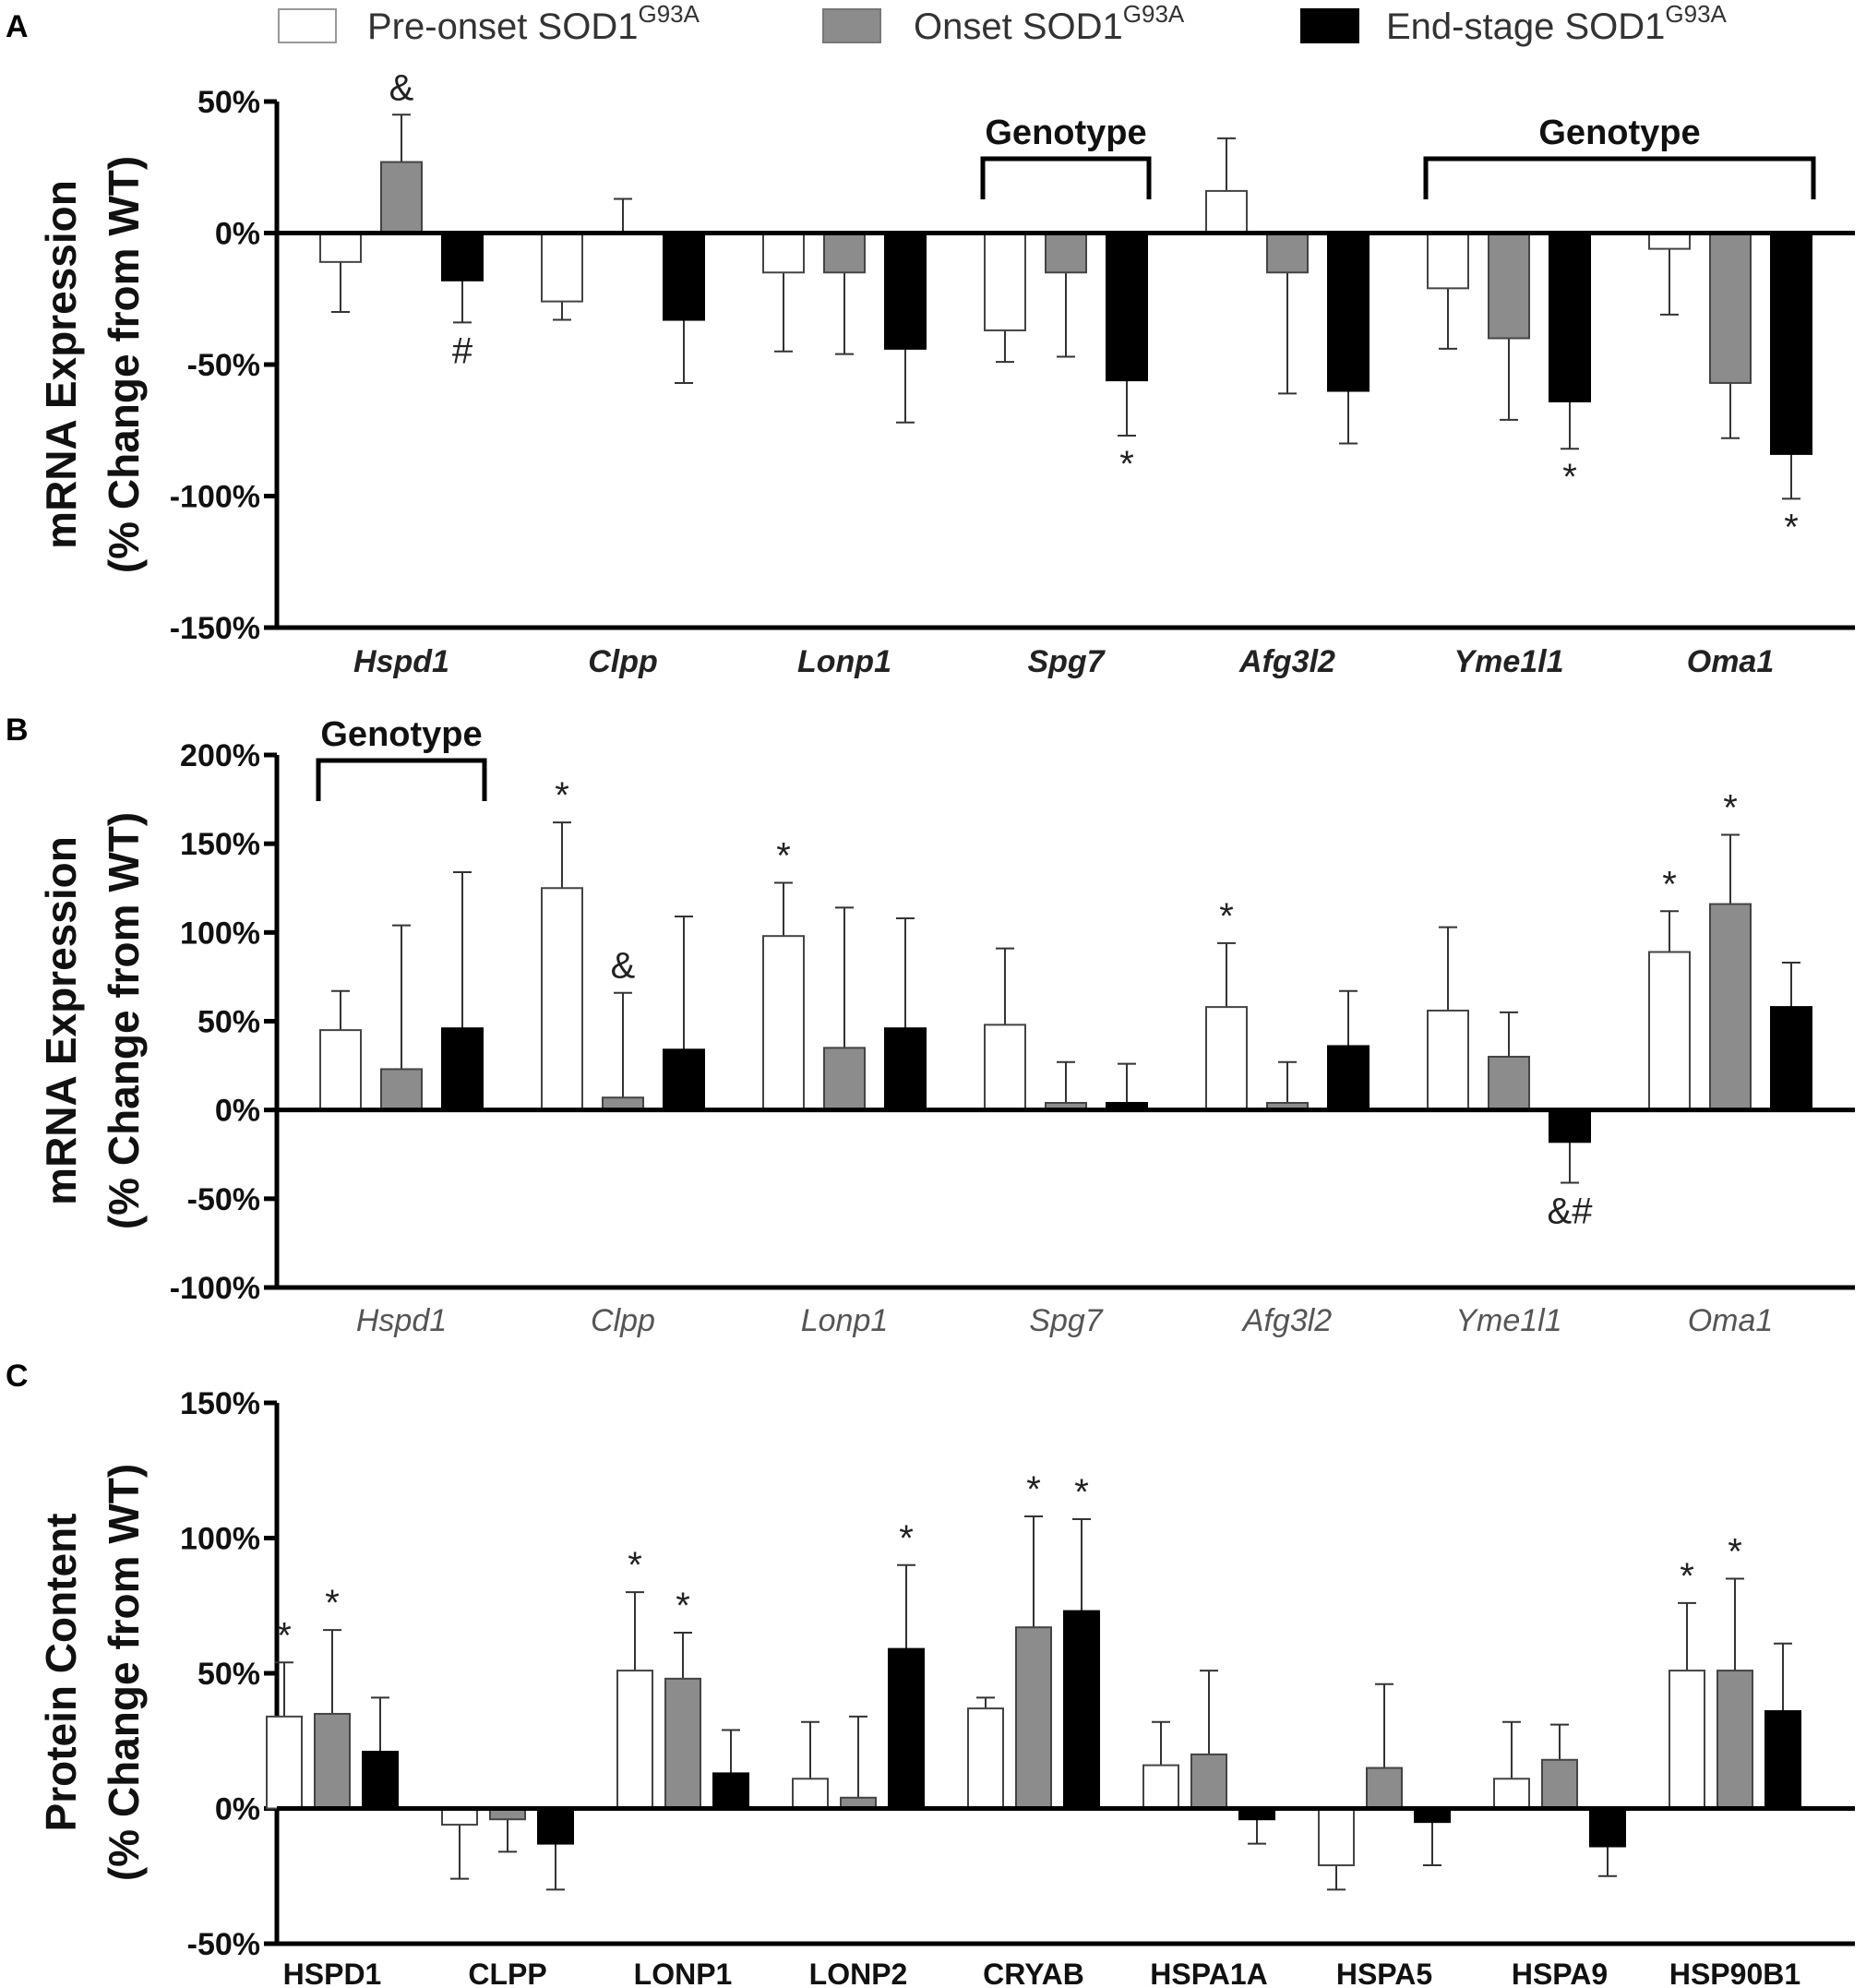 Image resolution: width=1866 pixels, height=1988 pixels. I want to click on panel-letter-b: B, so click(18, 731).